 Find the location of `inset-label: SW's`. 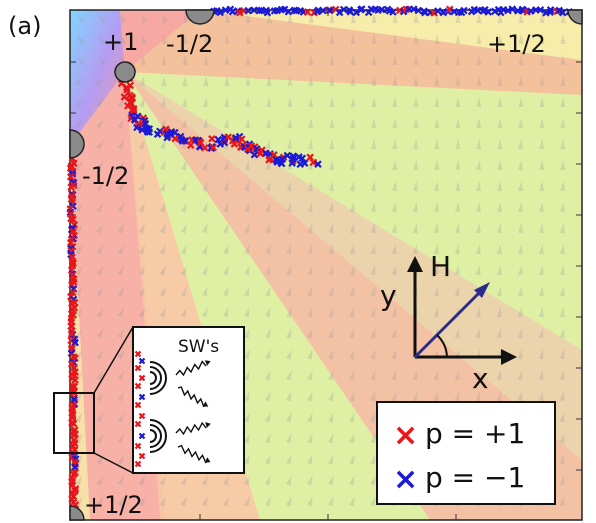

inset-label: SW's is located at coordinates (198, 347).